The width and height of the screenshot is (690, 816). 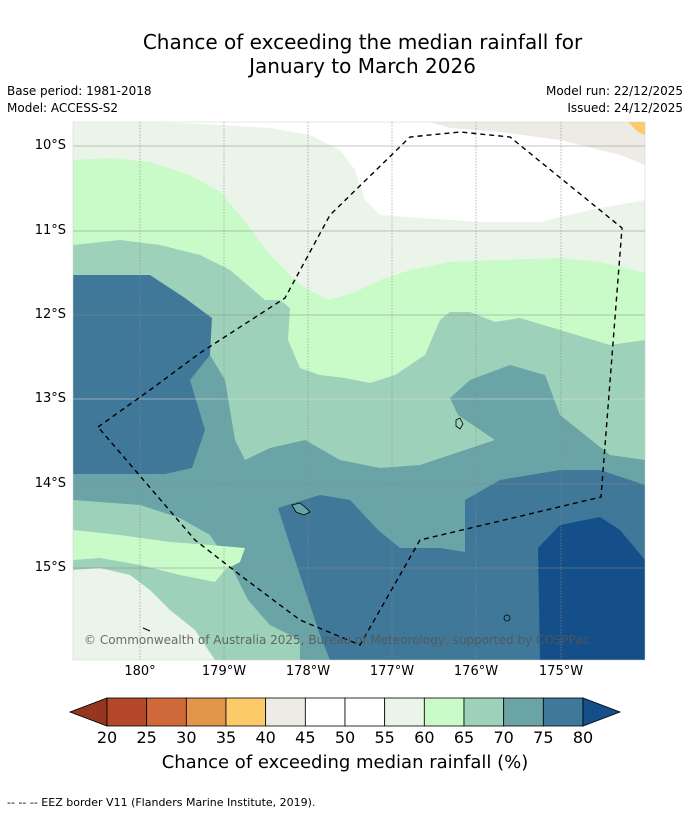 What do you see at coordinates (50, 145) in the screenshot?
I see `lat-label-10s: 10°S` at bounding box center [50, 145].